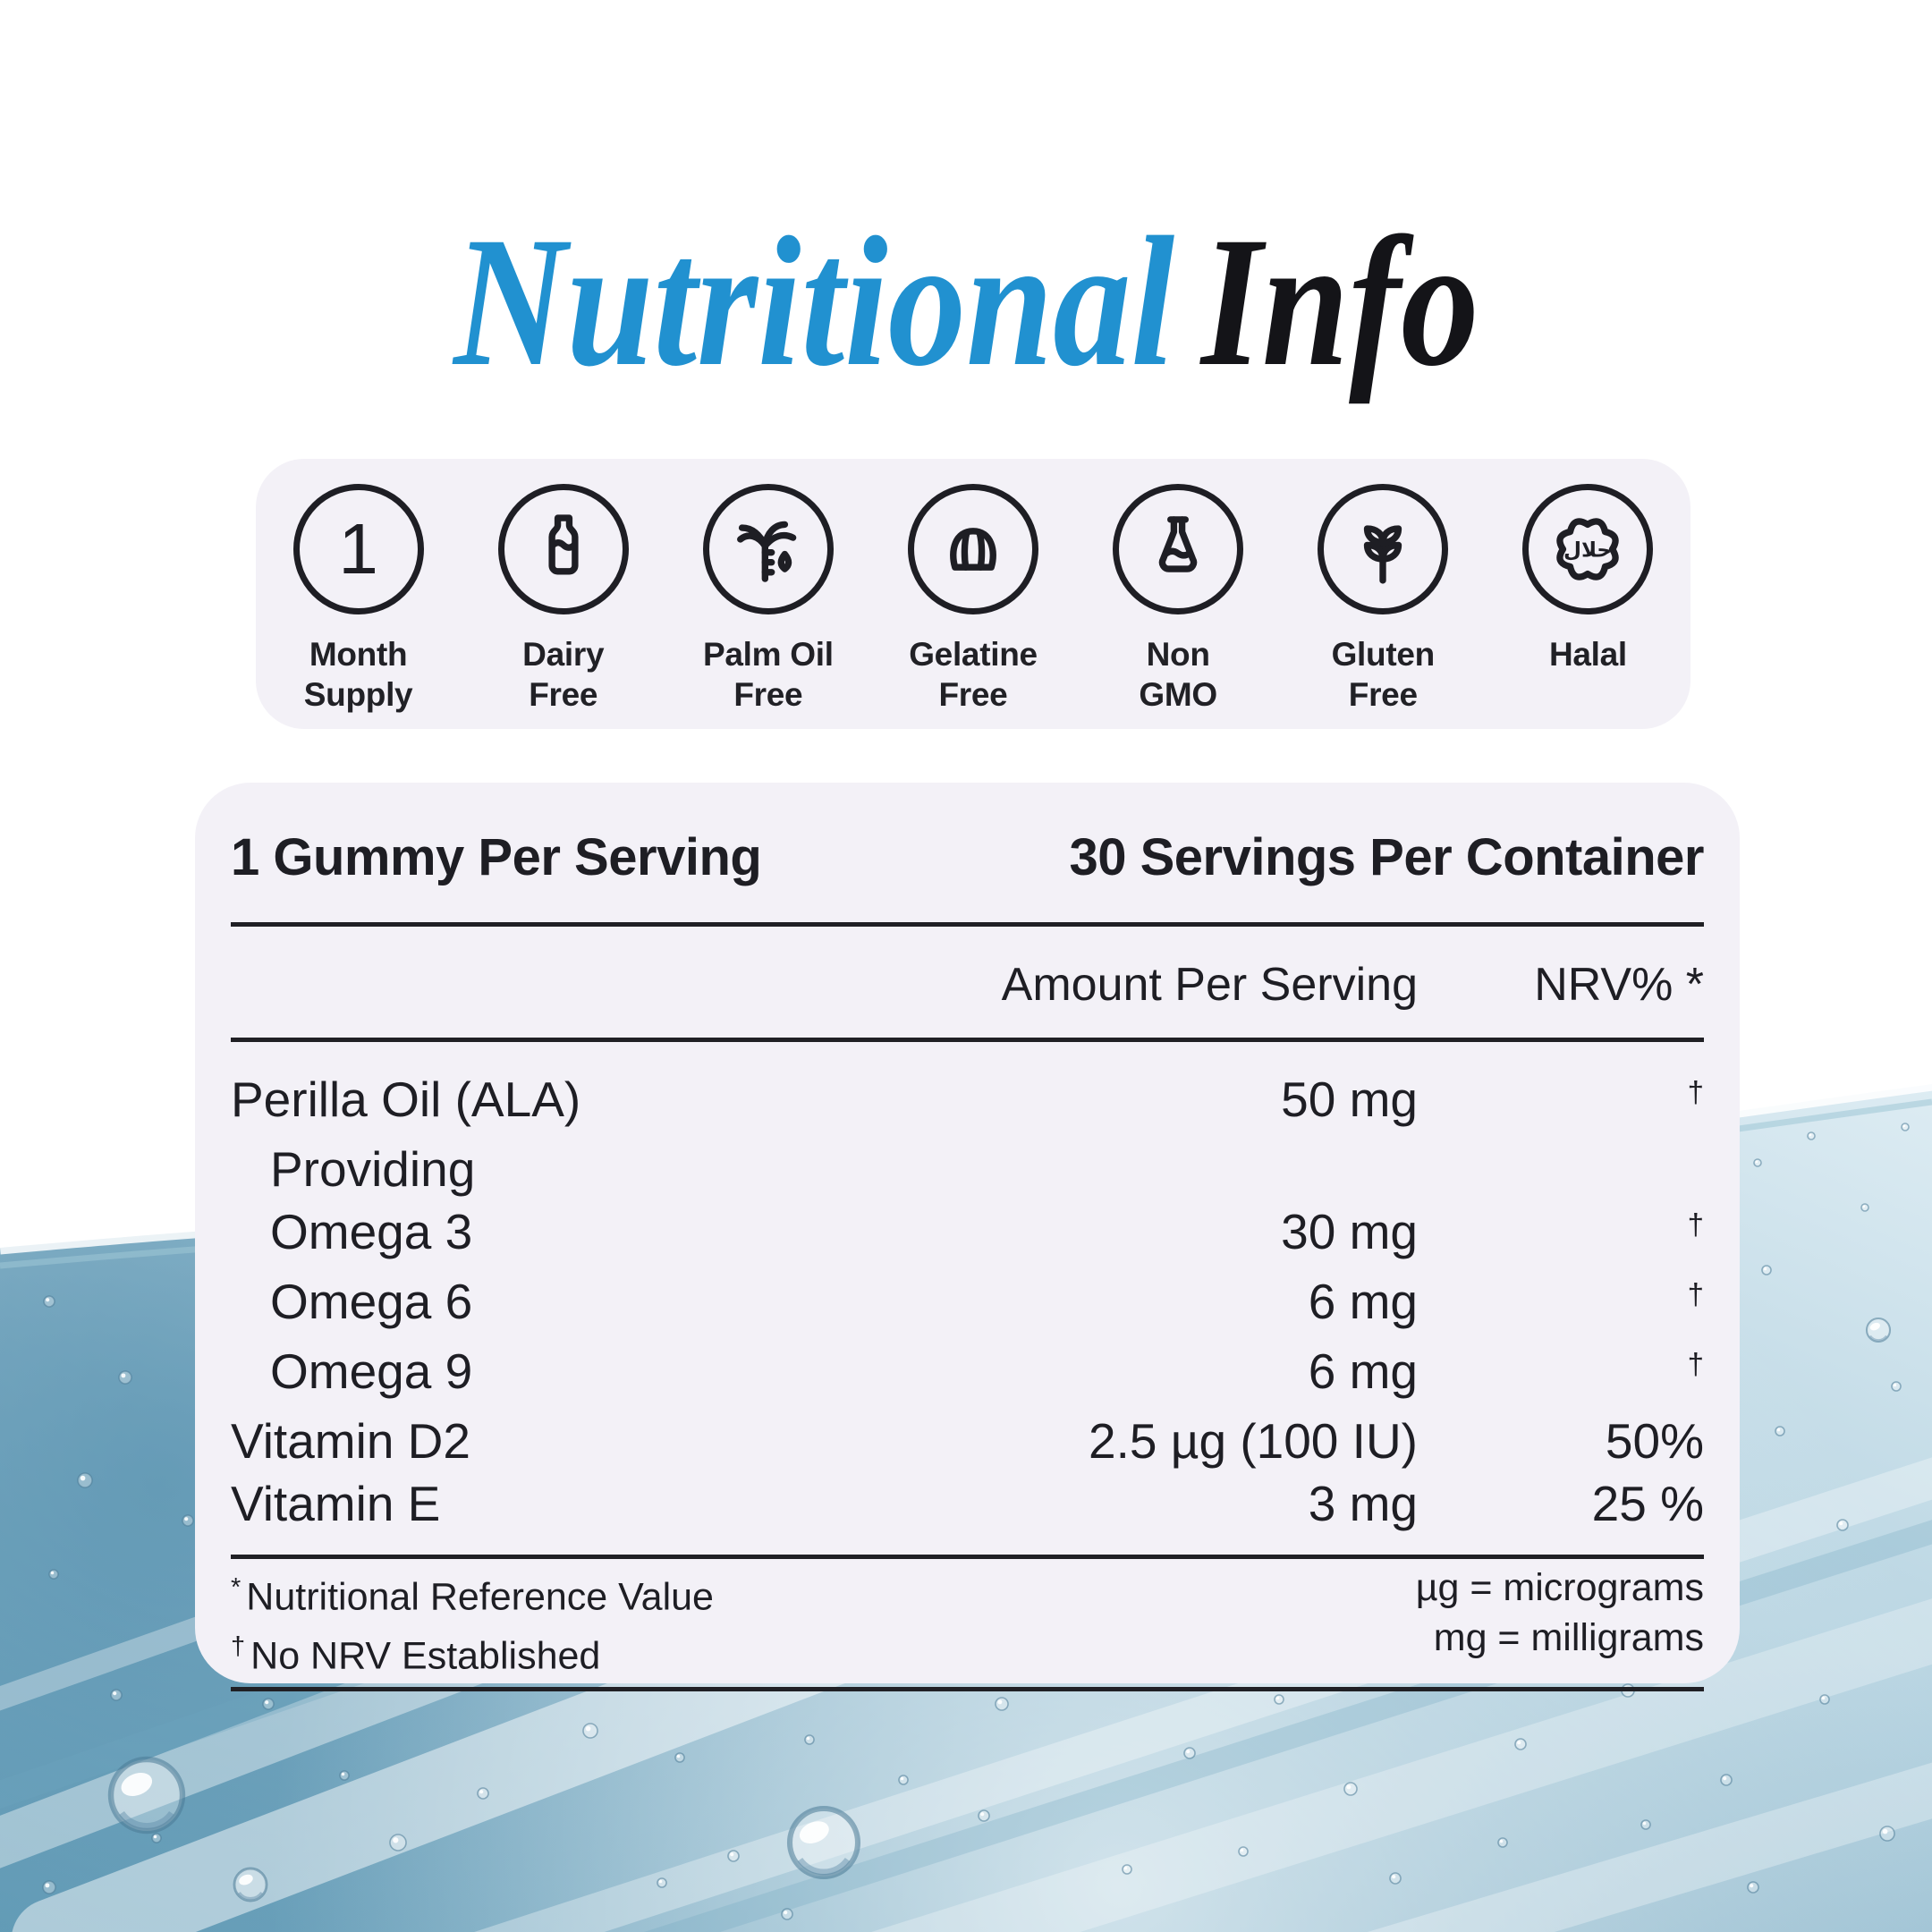  I want to click on badge-non-gmo: Non GMO, so click(1178, 599).